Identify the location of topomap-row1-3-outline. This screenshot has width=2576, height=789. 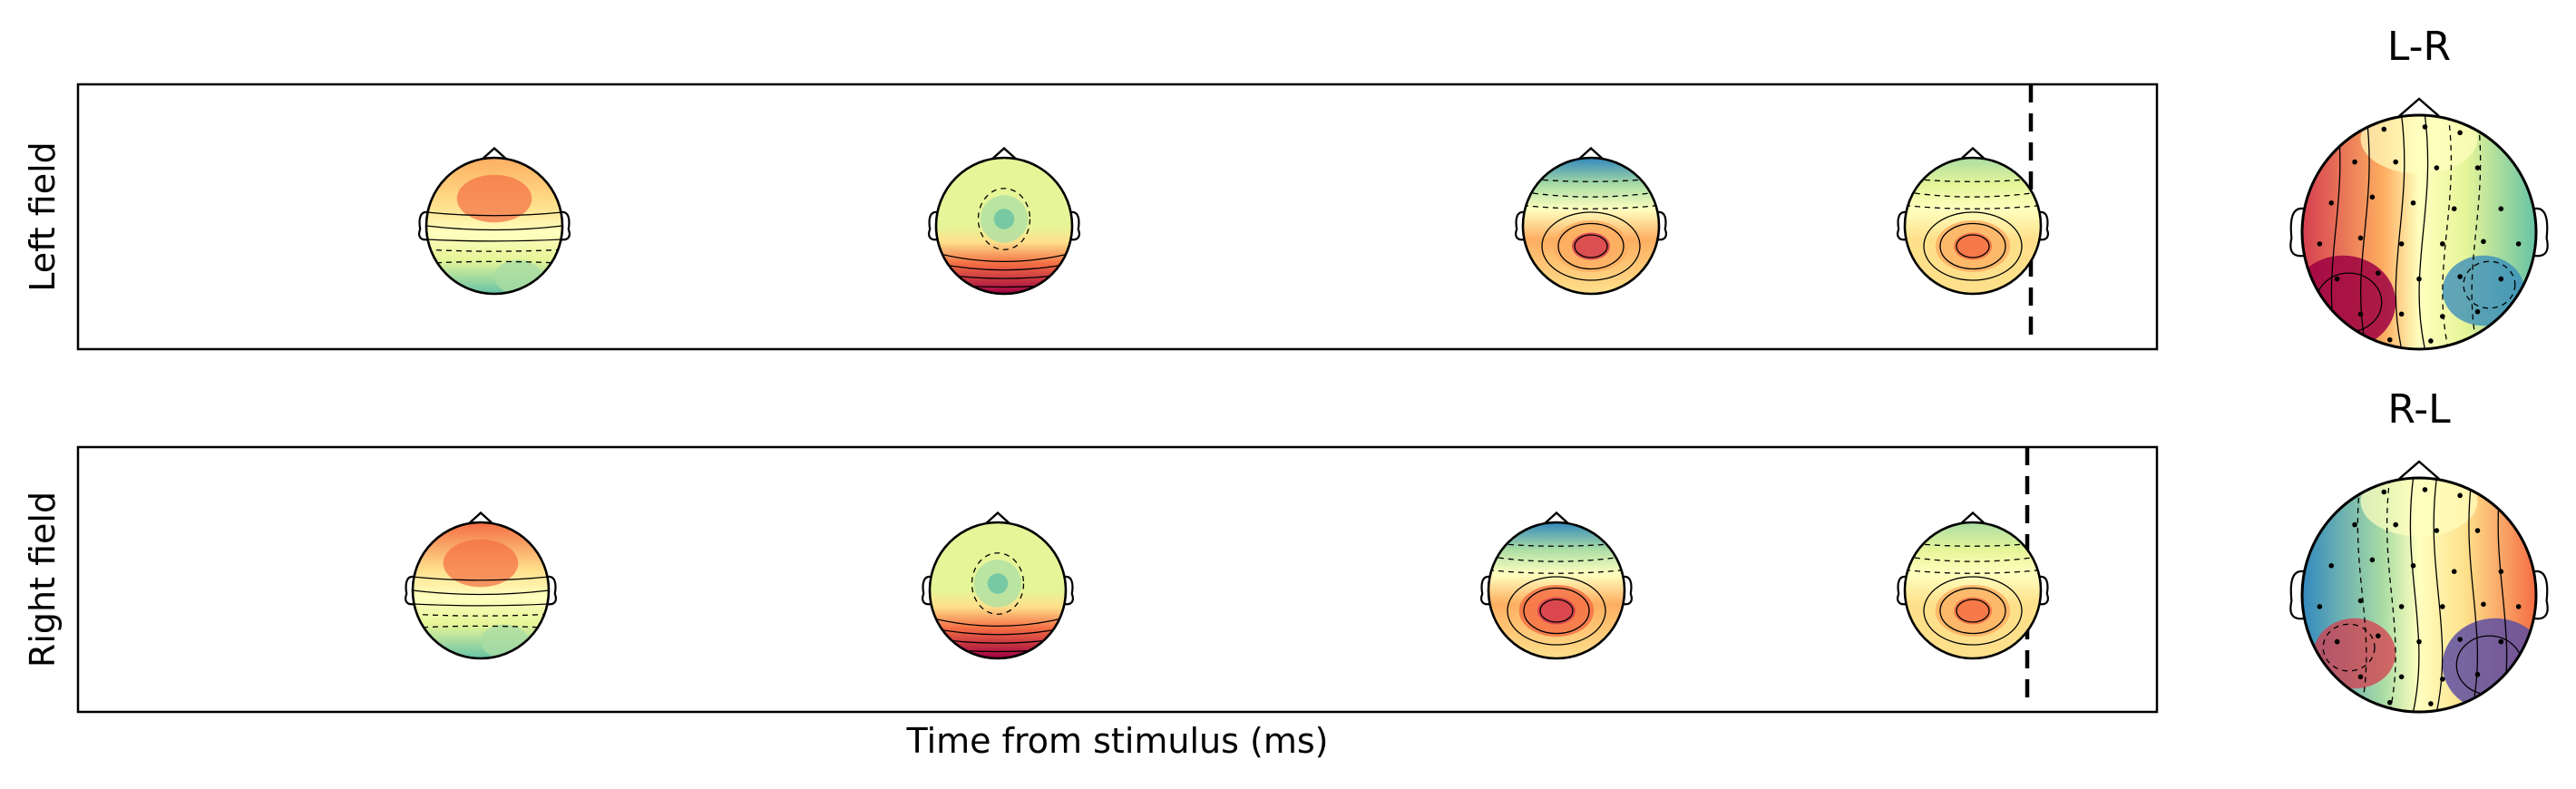
(1591, 226).